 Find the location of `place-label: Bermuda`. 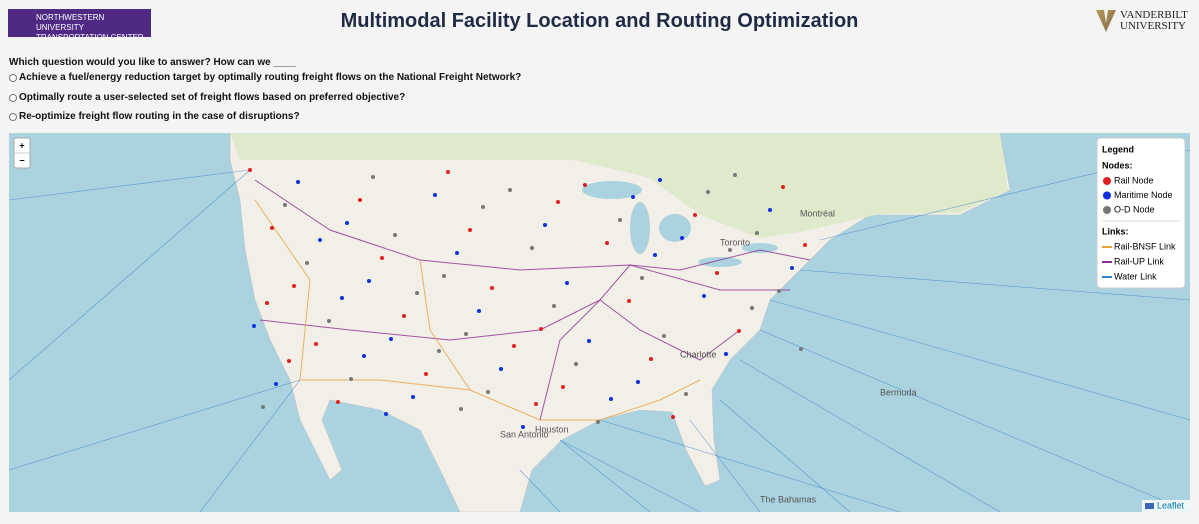

place-label: Bermuda is located at coordinates (898, 392).